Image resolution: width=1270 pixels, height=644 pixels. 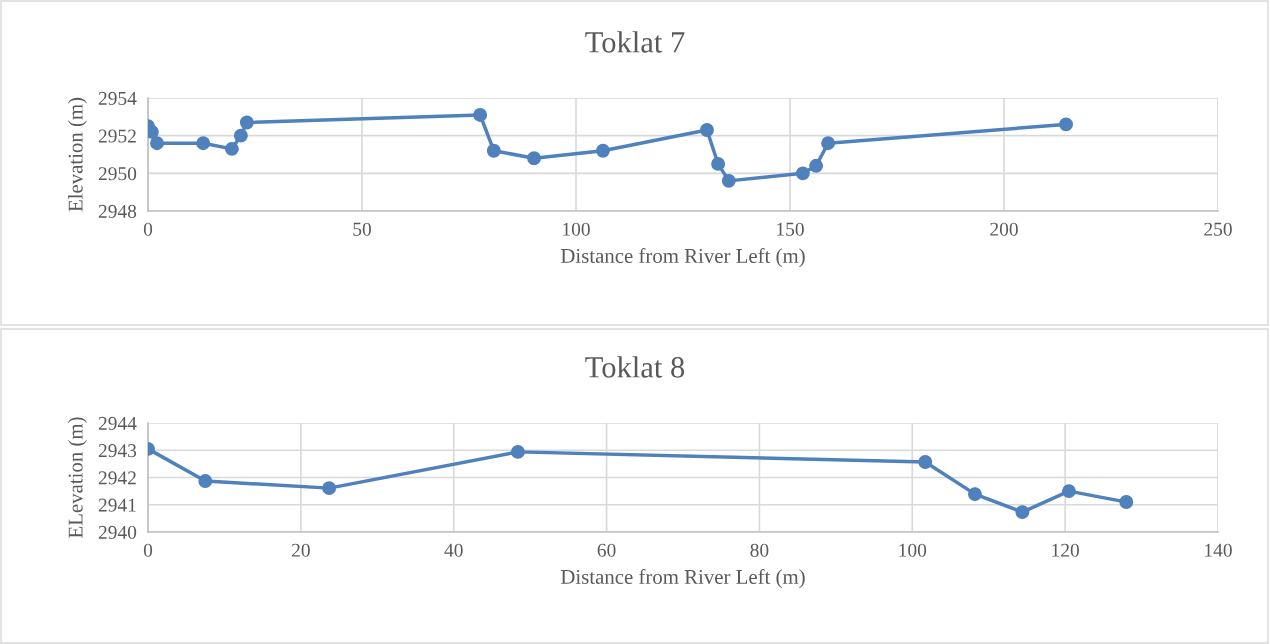 What do you see at coordinates (362, 229) in the screenshot?
I see `x-tick-label: 50` at bounding box center [362, 229].